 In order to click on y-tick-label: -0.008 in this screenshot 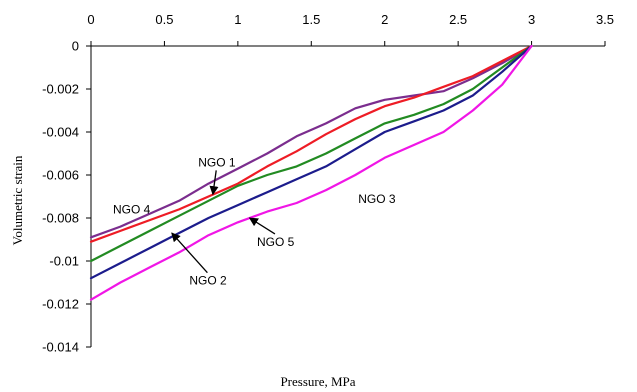, I will do `click(60, 218)`.